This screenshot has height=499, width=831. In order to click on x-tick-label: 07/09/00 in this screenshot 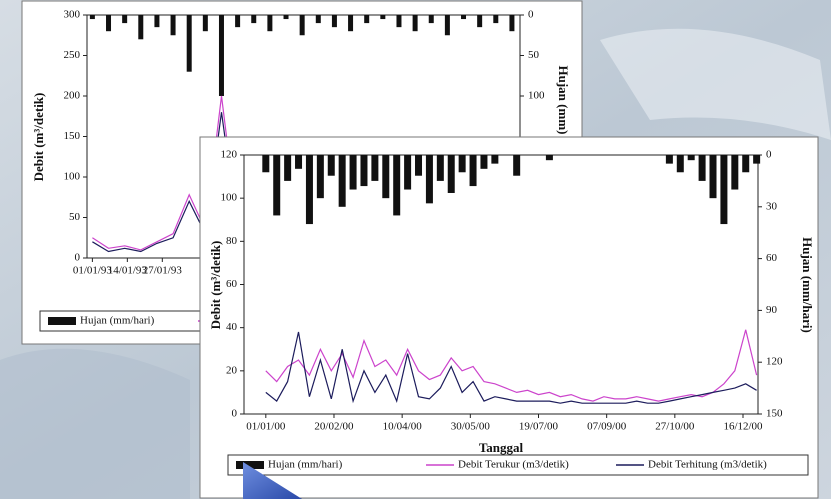, I will do `click(607, 427)`.